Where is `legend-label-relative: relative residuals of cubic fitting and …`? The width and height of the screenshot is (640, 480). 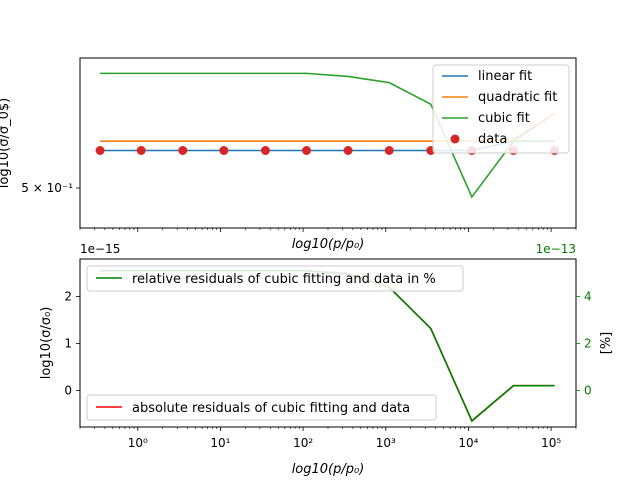 legend-label-relative: relative residuals of cubic fitting and … is located at coordinates (284, 279).